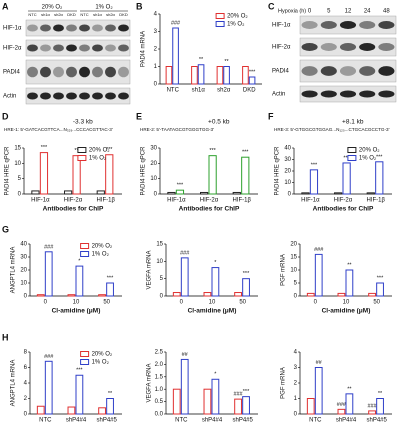  Describe the element at coordinates (343, 209) in the screenshot. I see `x-axis-label: Antibodies for ChIP` at that location.